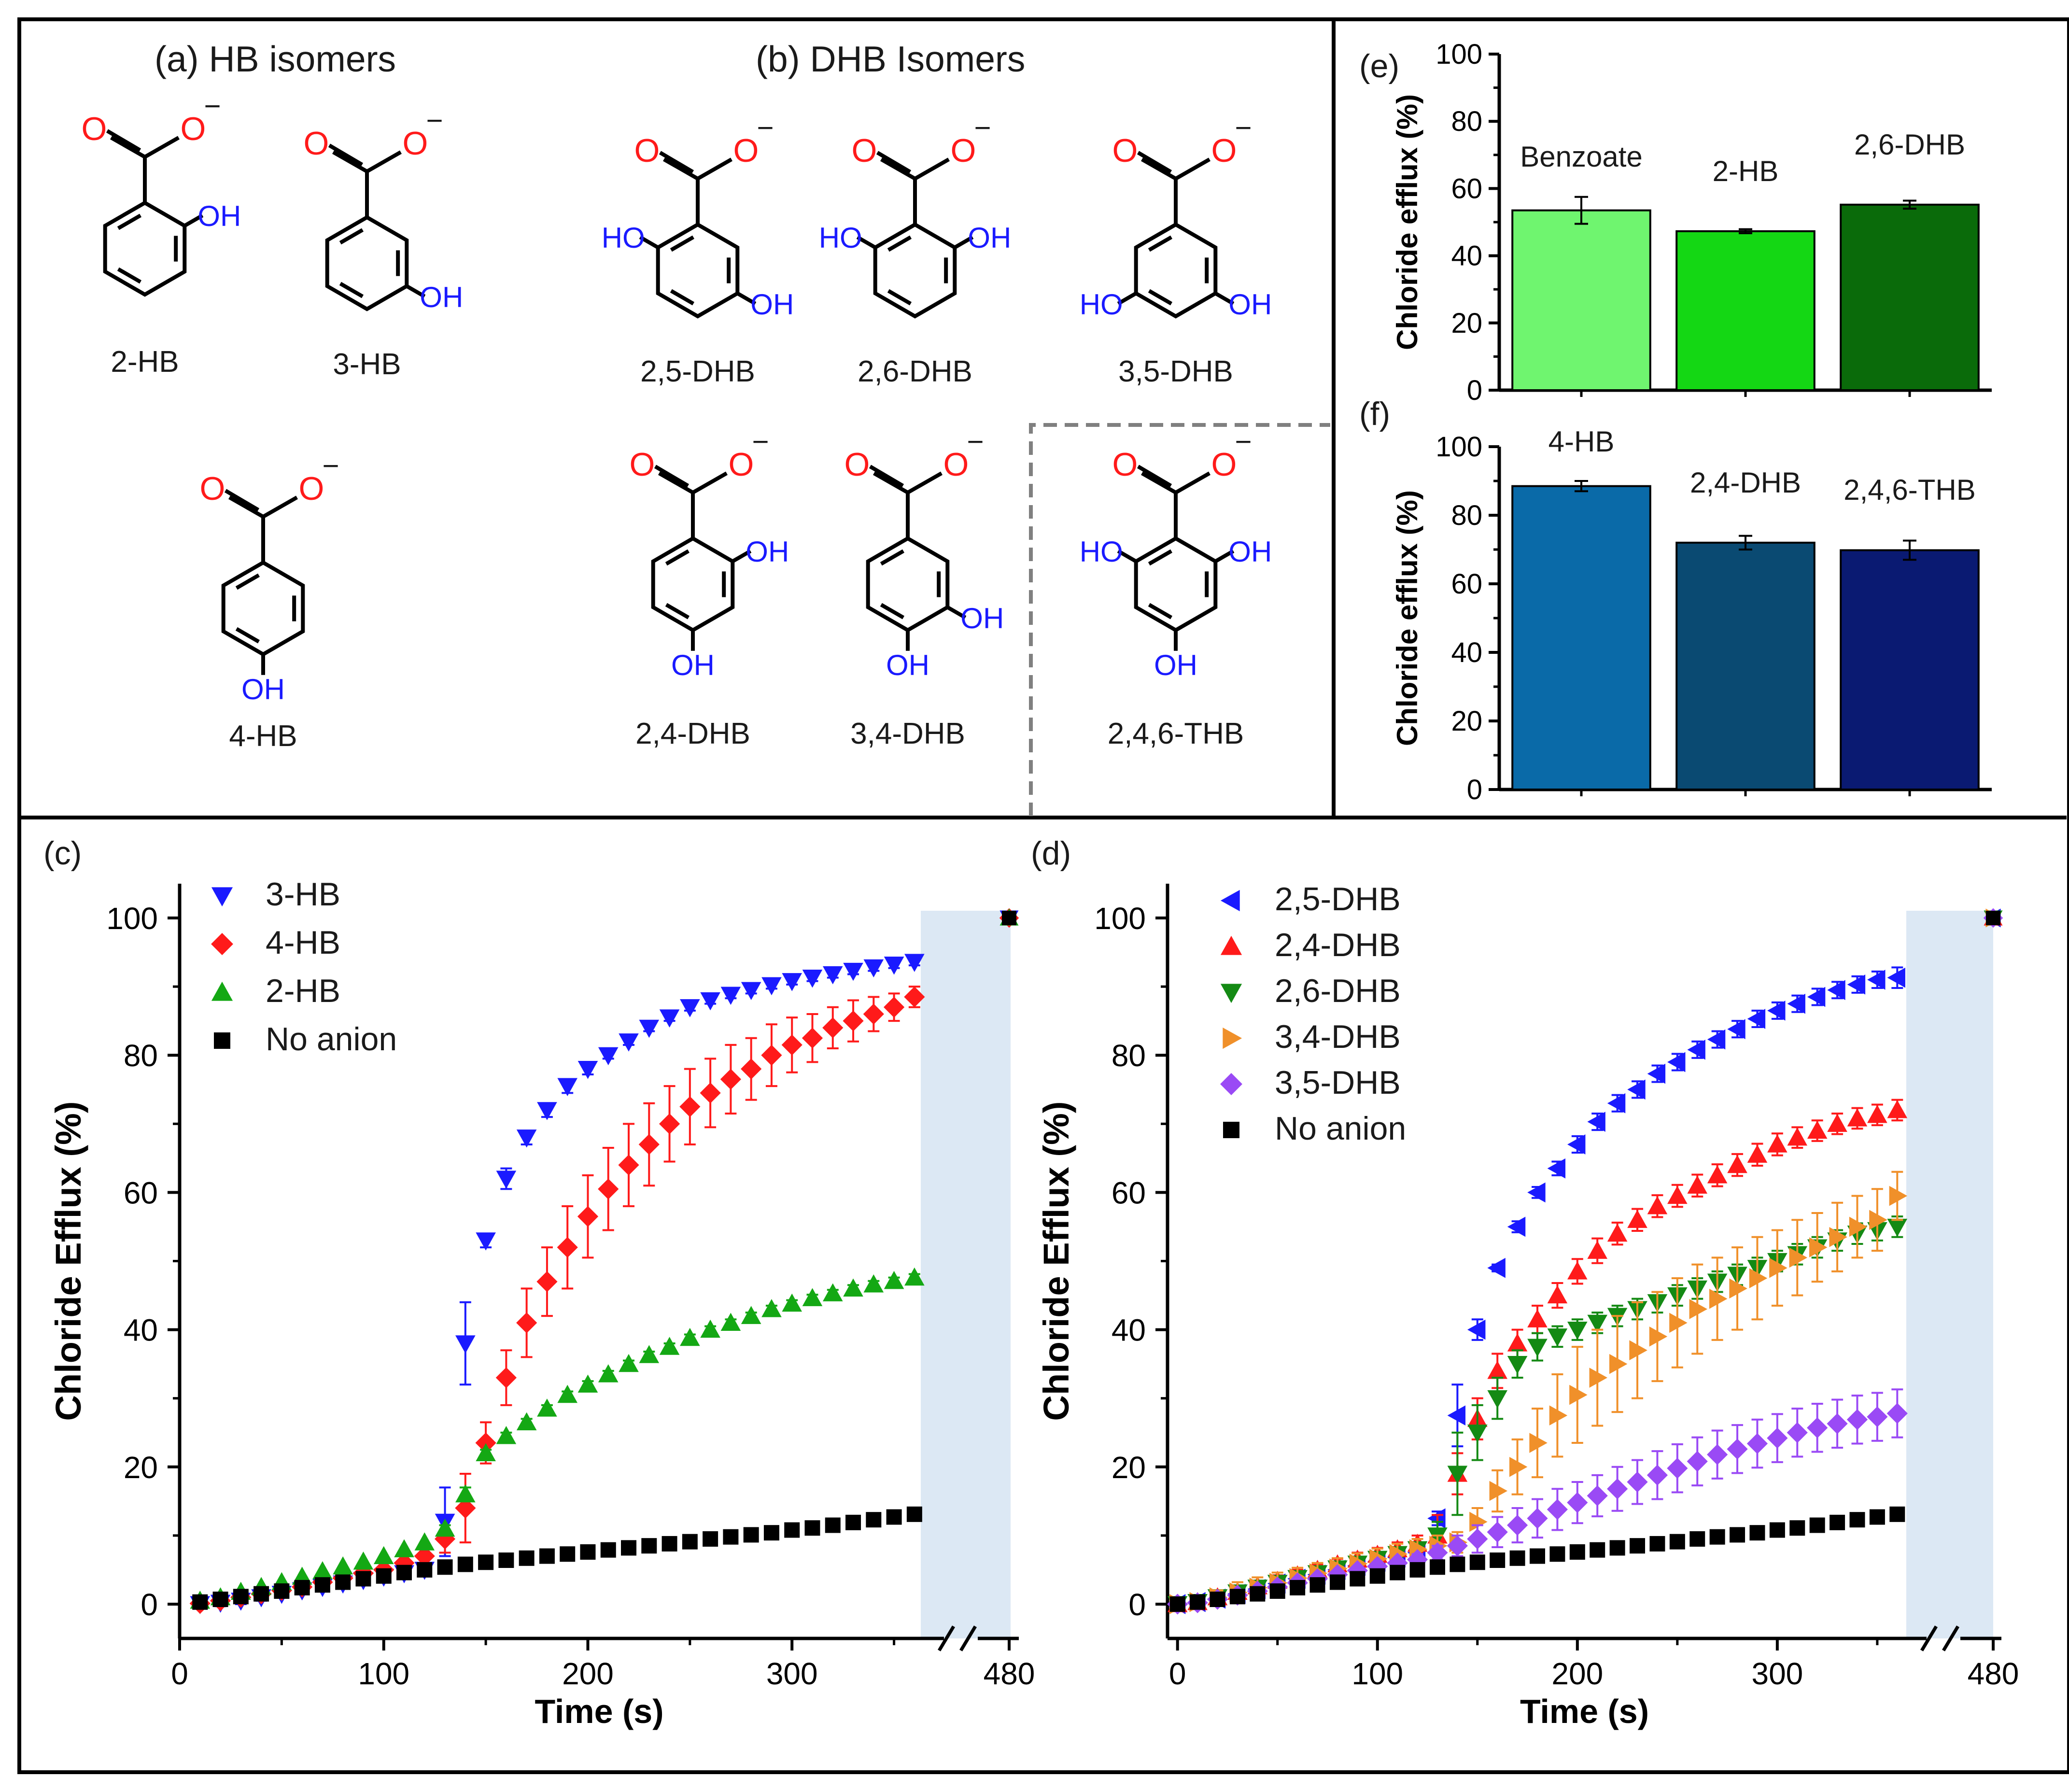 This screenshot has height=1792, width=2069. What do you see at coordinates (599, 1711) in the screenshot?
I see `x-axis-label: Time (s)` at bounding box center [599, 1711].